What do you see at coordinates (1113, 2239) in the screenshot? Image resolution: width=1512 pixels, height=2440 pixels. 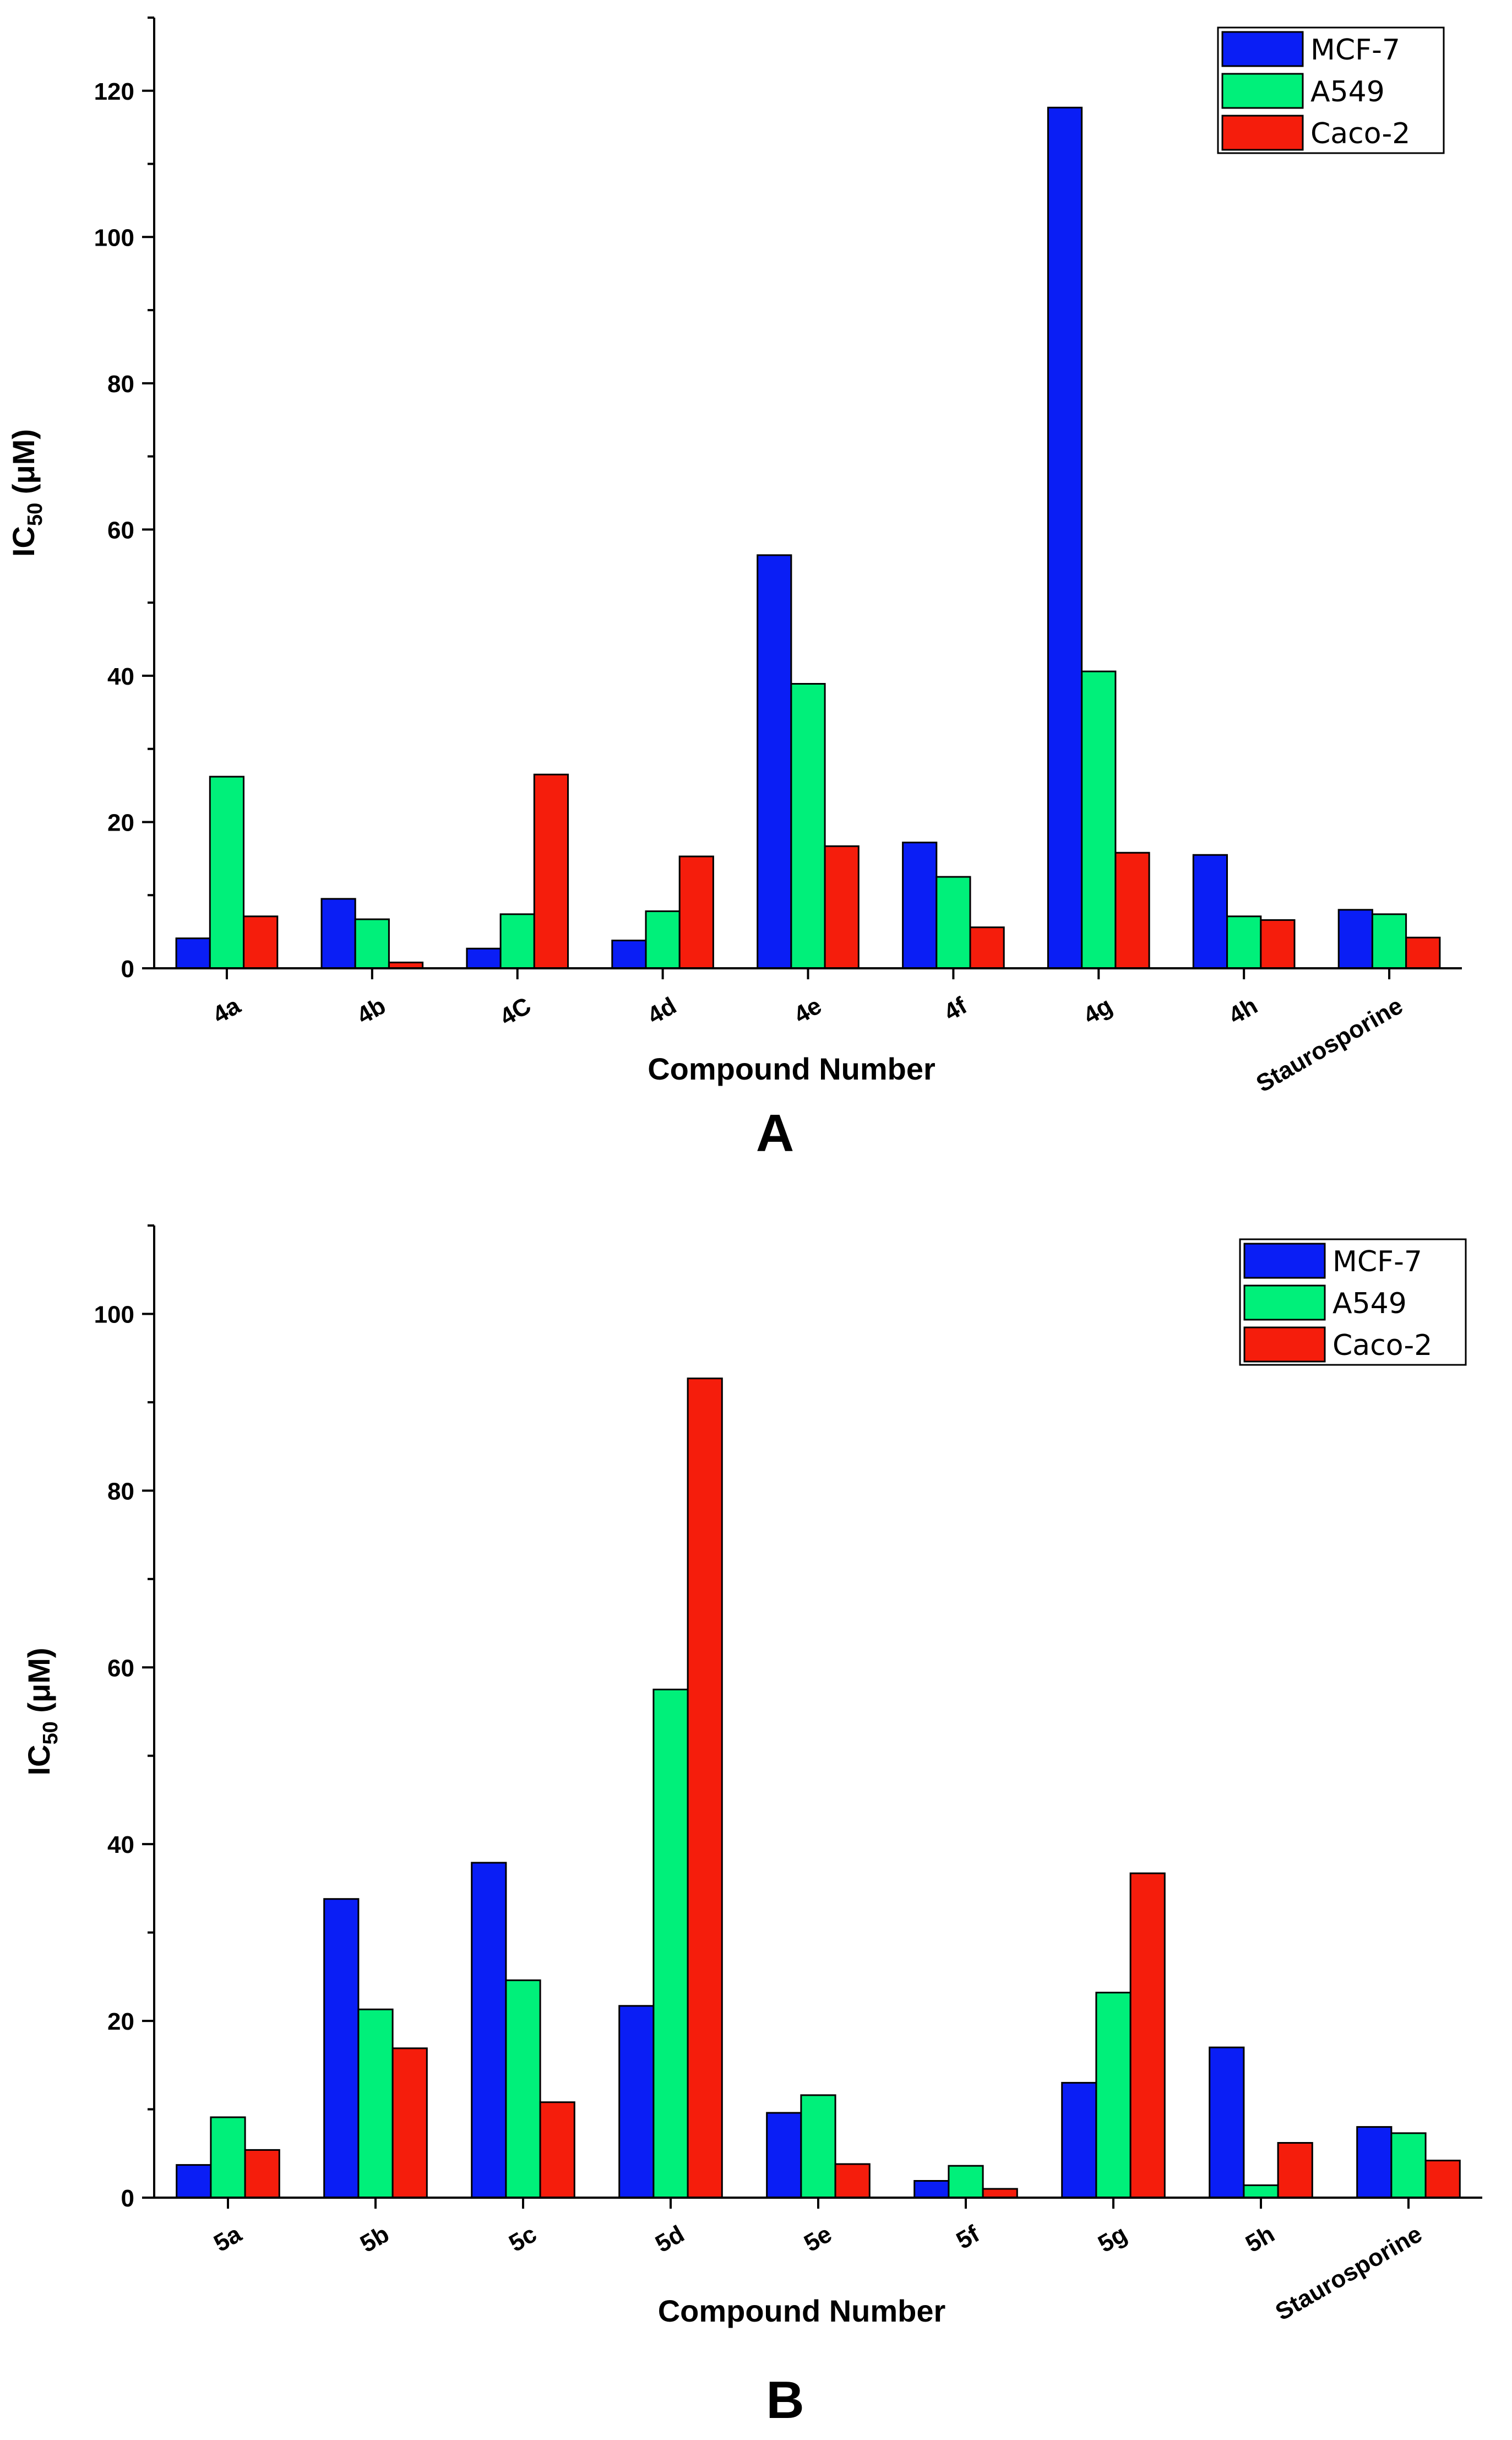 I see `panel-b-x-tick-label: 5g` at bounding box center [1113, 2239].